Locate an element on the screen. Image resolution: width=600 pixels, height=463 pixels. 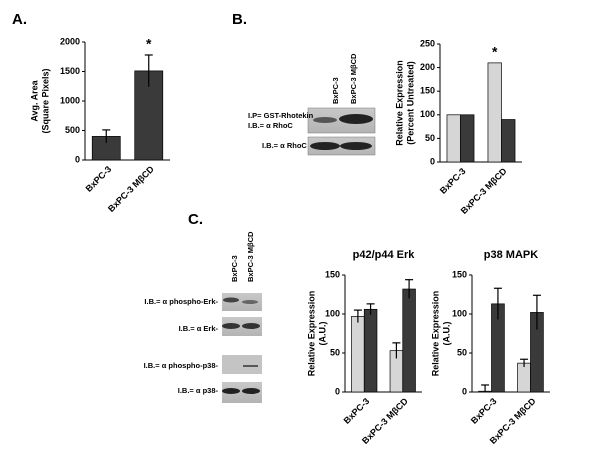
blot-label: I.B.= α p38- is located at coordinates (198, 390).